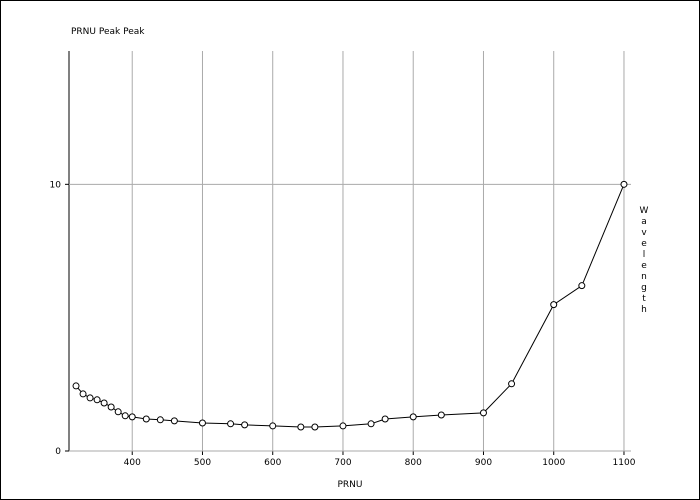  What do you see at coordinates (483, 463) in the screenshot?
I see `x-tick-label: 900` at bounding box center [483, 463].